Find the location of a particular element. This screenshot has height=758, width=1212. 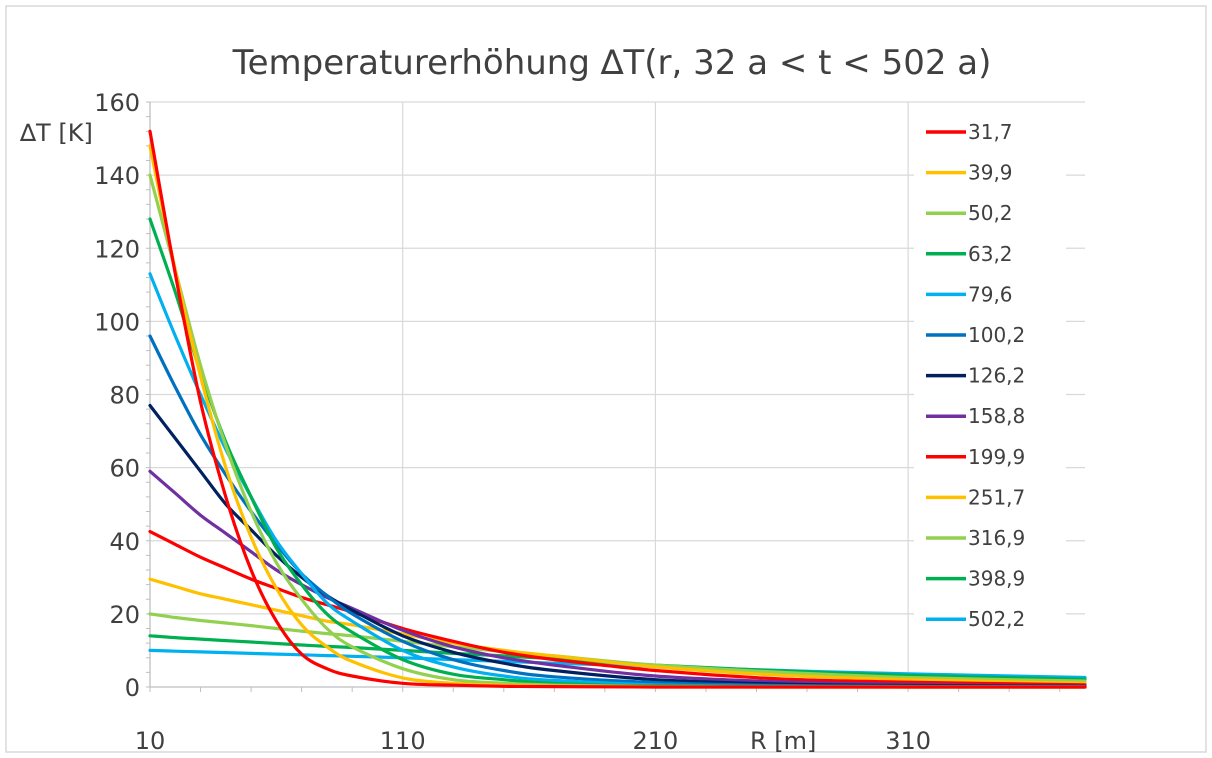

x-tick-label: 10 is located at coordinates (150, 741).